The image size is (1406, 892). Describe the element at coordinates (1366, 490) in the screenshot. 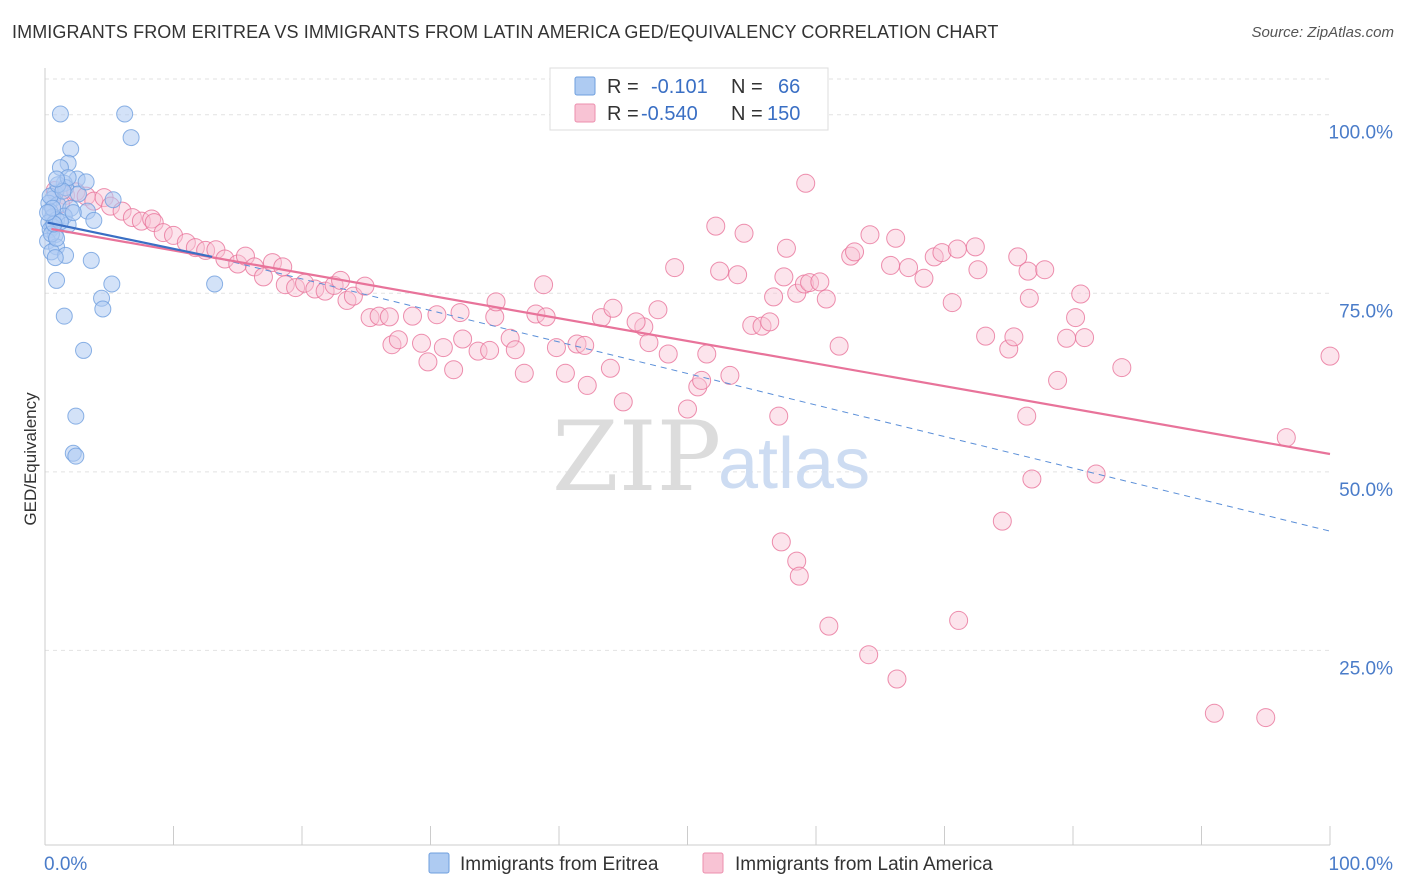

I see `y-tick-label: 50.0%` at that location.